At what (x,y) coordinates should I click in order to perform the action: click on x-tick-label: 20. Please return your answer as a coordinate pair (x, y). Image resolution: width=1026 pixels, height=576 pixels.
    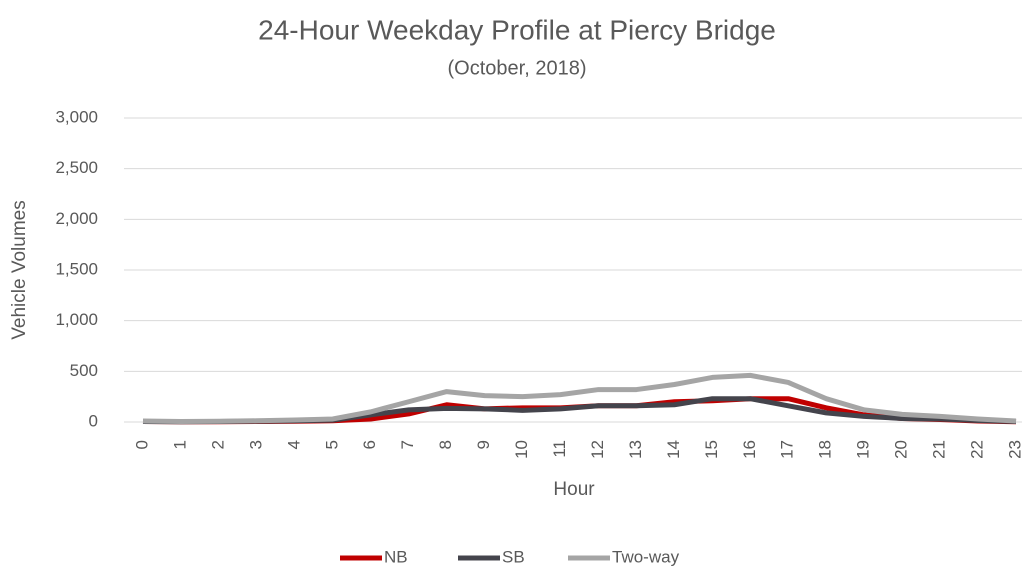
    Looking at the image, I should click on (901, 449).